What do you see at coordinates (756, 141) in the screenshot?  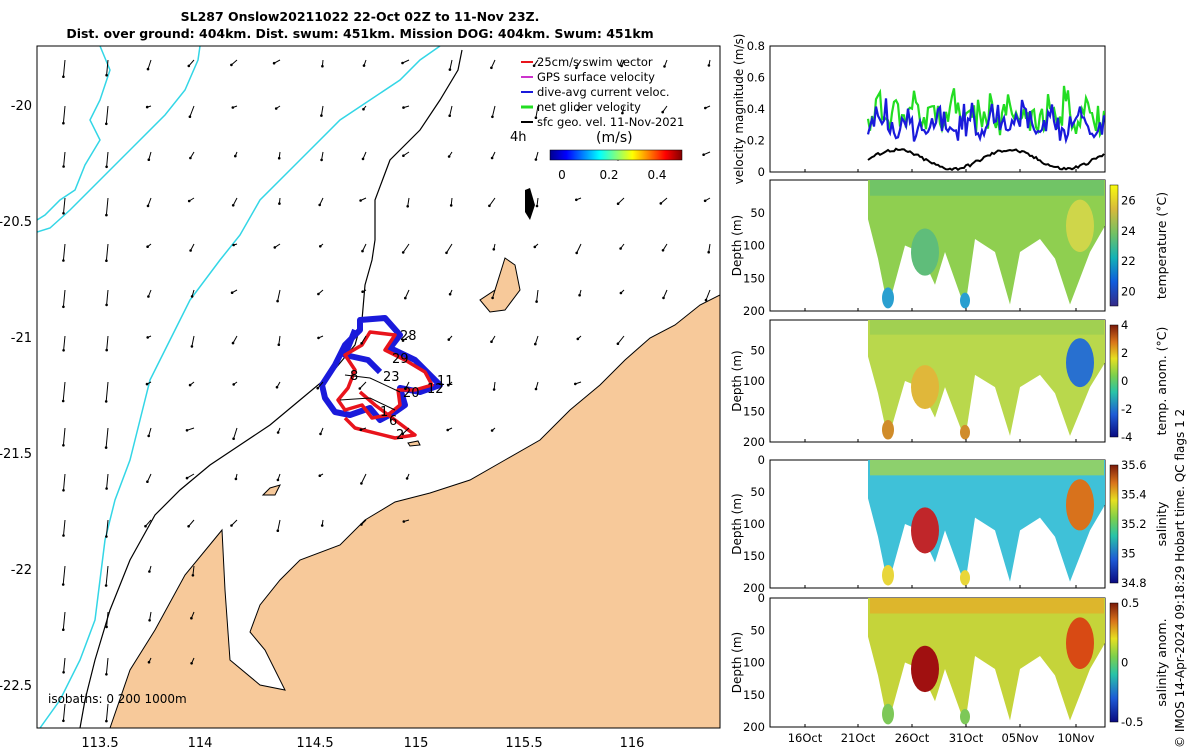 I see `y-tick-label: 0.2` at bounding box center [756, 141].